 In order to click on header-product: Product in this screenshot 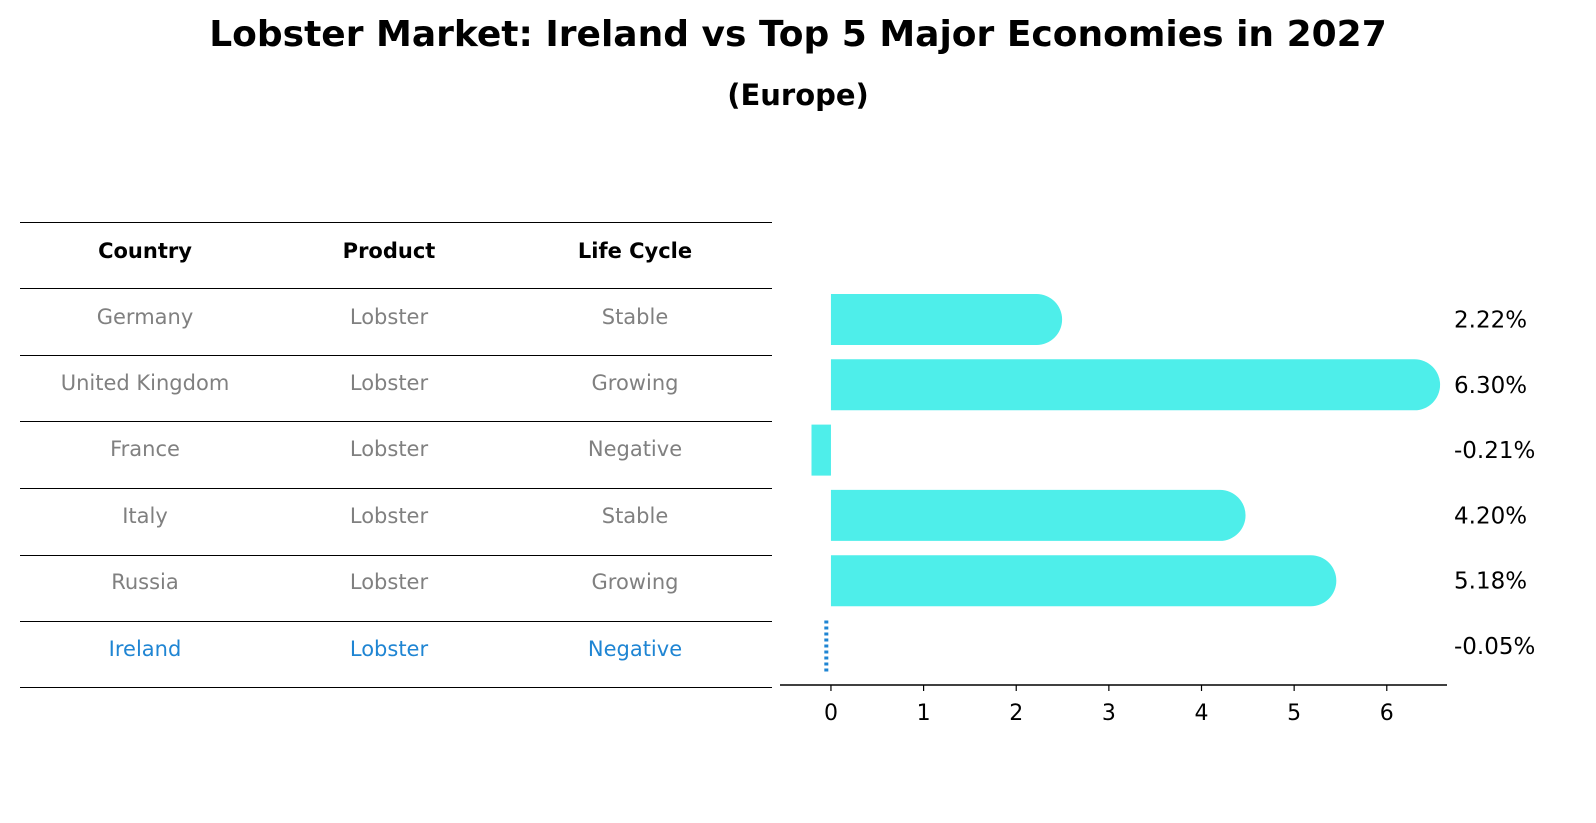, I will do `click(389, 251)`.